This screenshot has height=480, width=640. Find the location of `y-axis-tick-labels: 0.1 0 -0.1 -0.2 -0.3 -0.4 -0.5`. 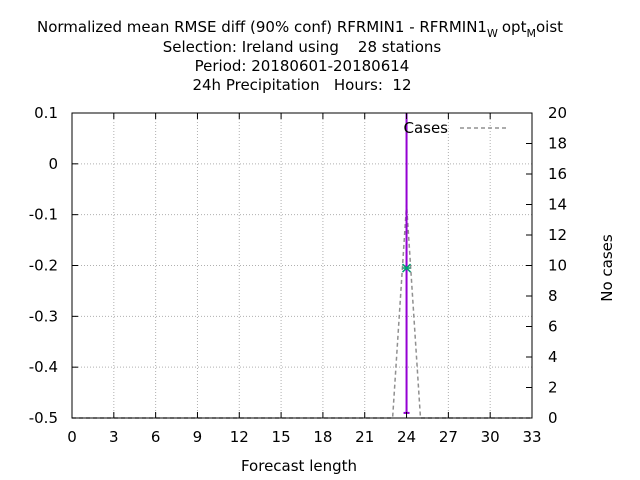

y-axis-tick-labels: 0.1 0 -0.1 -0.2 -0.3 -0.4 -0.5 is located at coordinates (43, 265).